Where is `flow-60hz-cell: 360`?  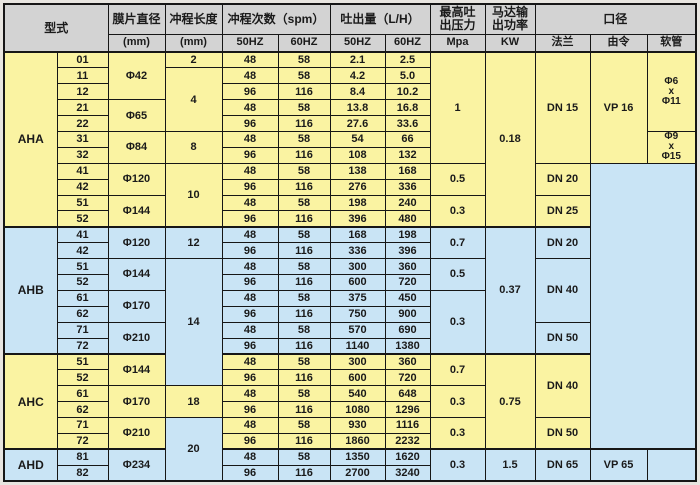
flow-60hz-cell: 360 is located at coordinates (407, 266).